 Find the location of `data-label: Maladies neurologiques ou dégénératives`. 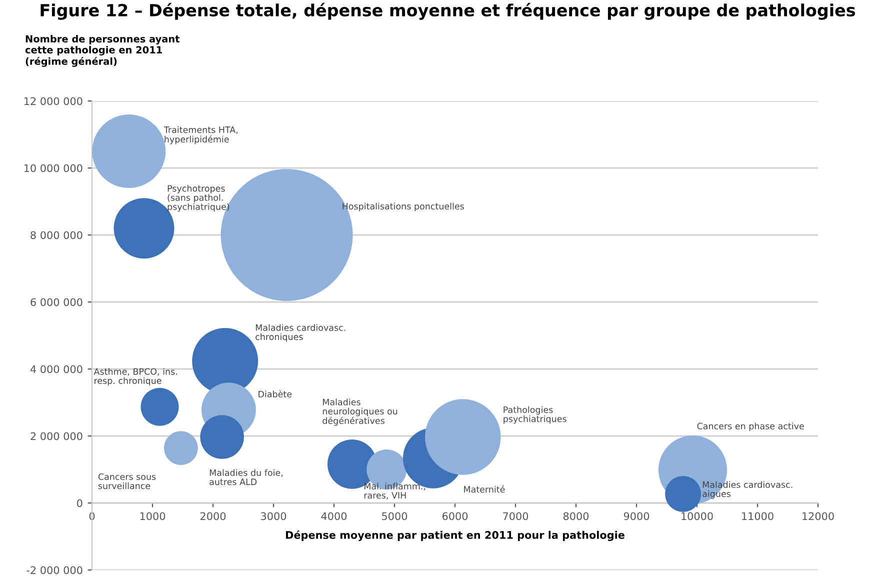

data-label: Maladies neurologiques ou dégénératives is located at coordinates (360, 412).